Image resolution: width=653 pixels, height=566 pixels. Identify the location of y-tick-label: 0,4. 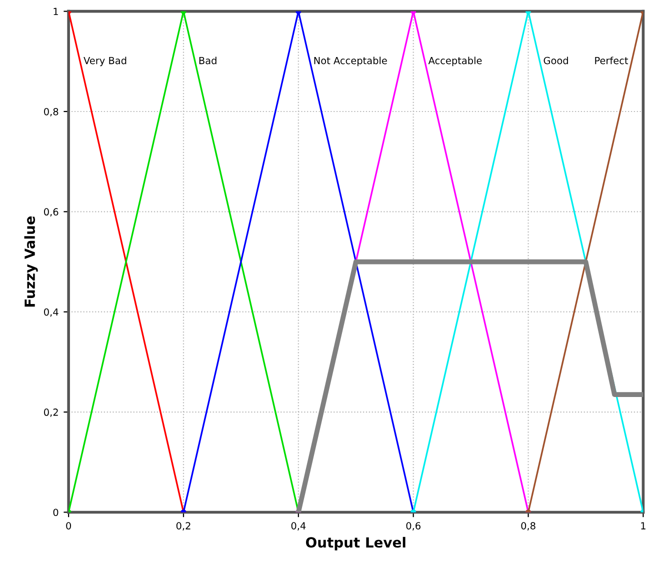
(51, 312).